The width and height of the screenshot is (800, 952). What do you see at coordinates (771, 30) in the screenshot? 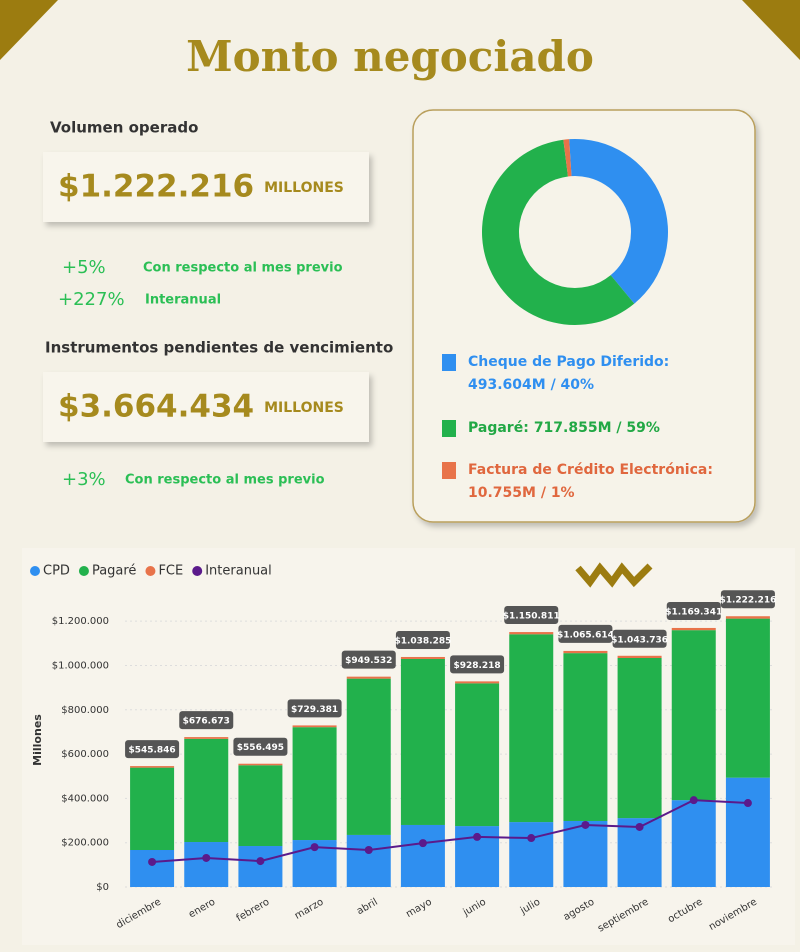
I see `corner` at bounding box center [771, 30].